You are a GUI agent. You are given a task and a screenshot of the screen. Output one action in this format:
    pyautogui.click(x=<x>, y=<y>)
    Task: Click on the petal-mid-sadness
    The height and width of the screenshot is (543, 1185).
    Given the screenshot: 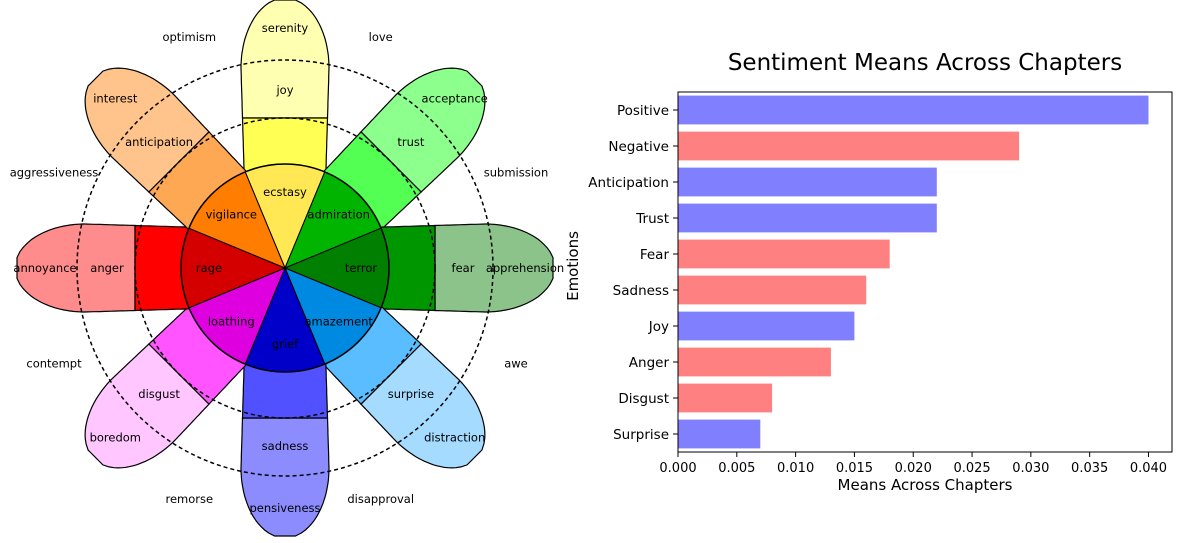 What is the action you would take?
    pyautogui.click(x=285, y=390)
    